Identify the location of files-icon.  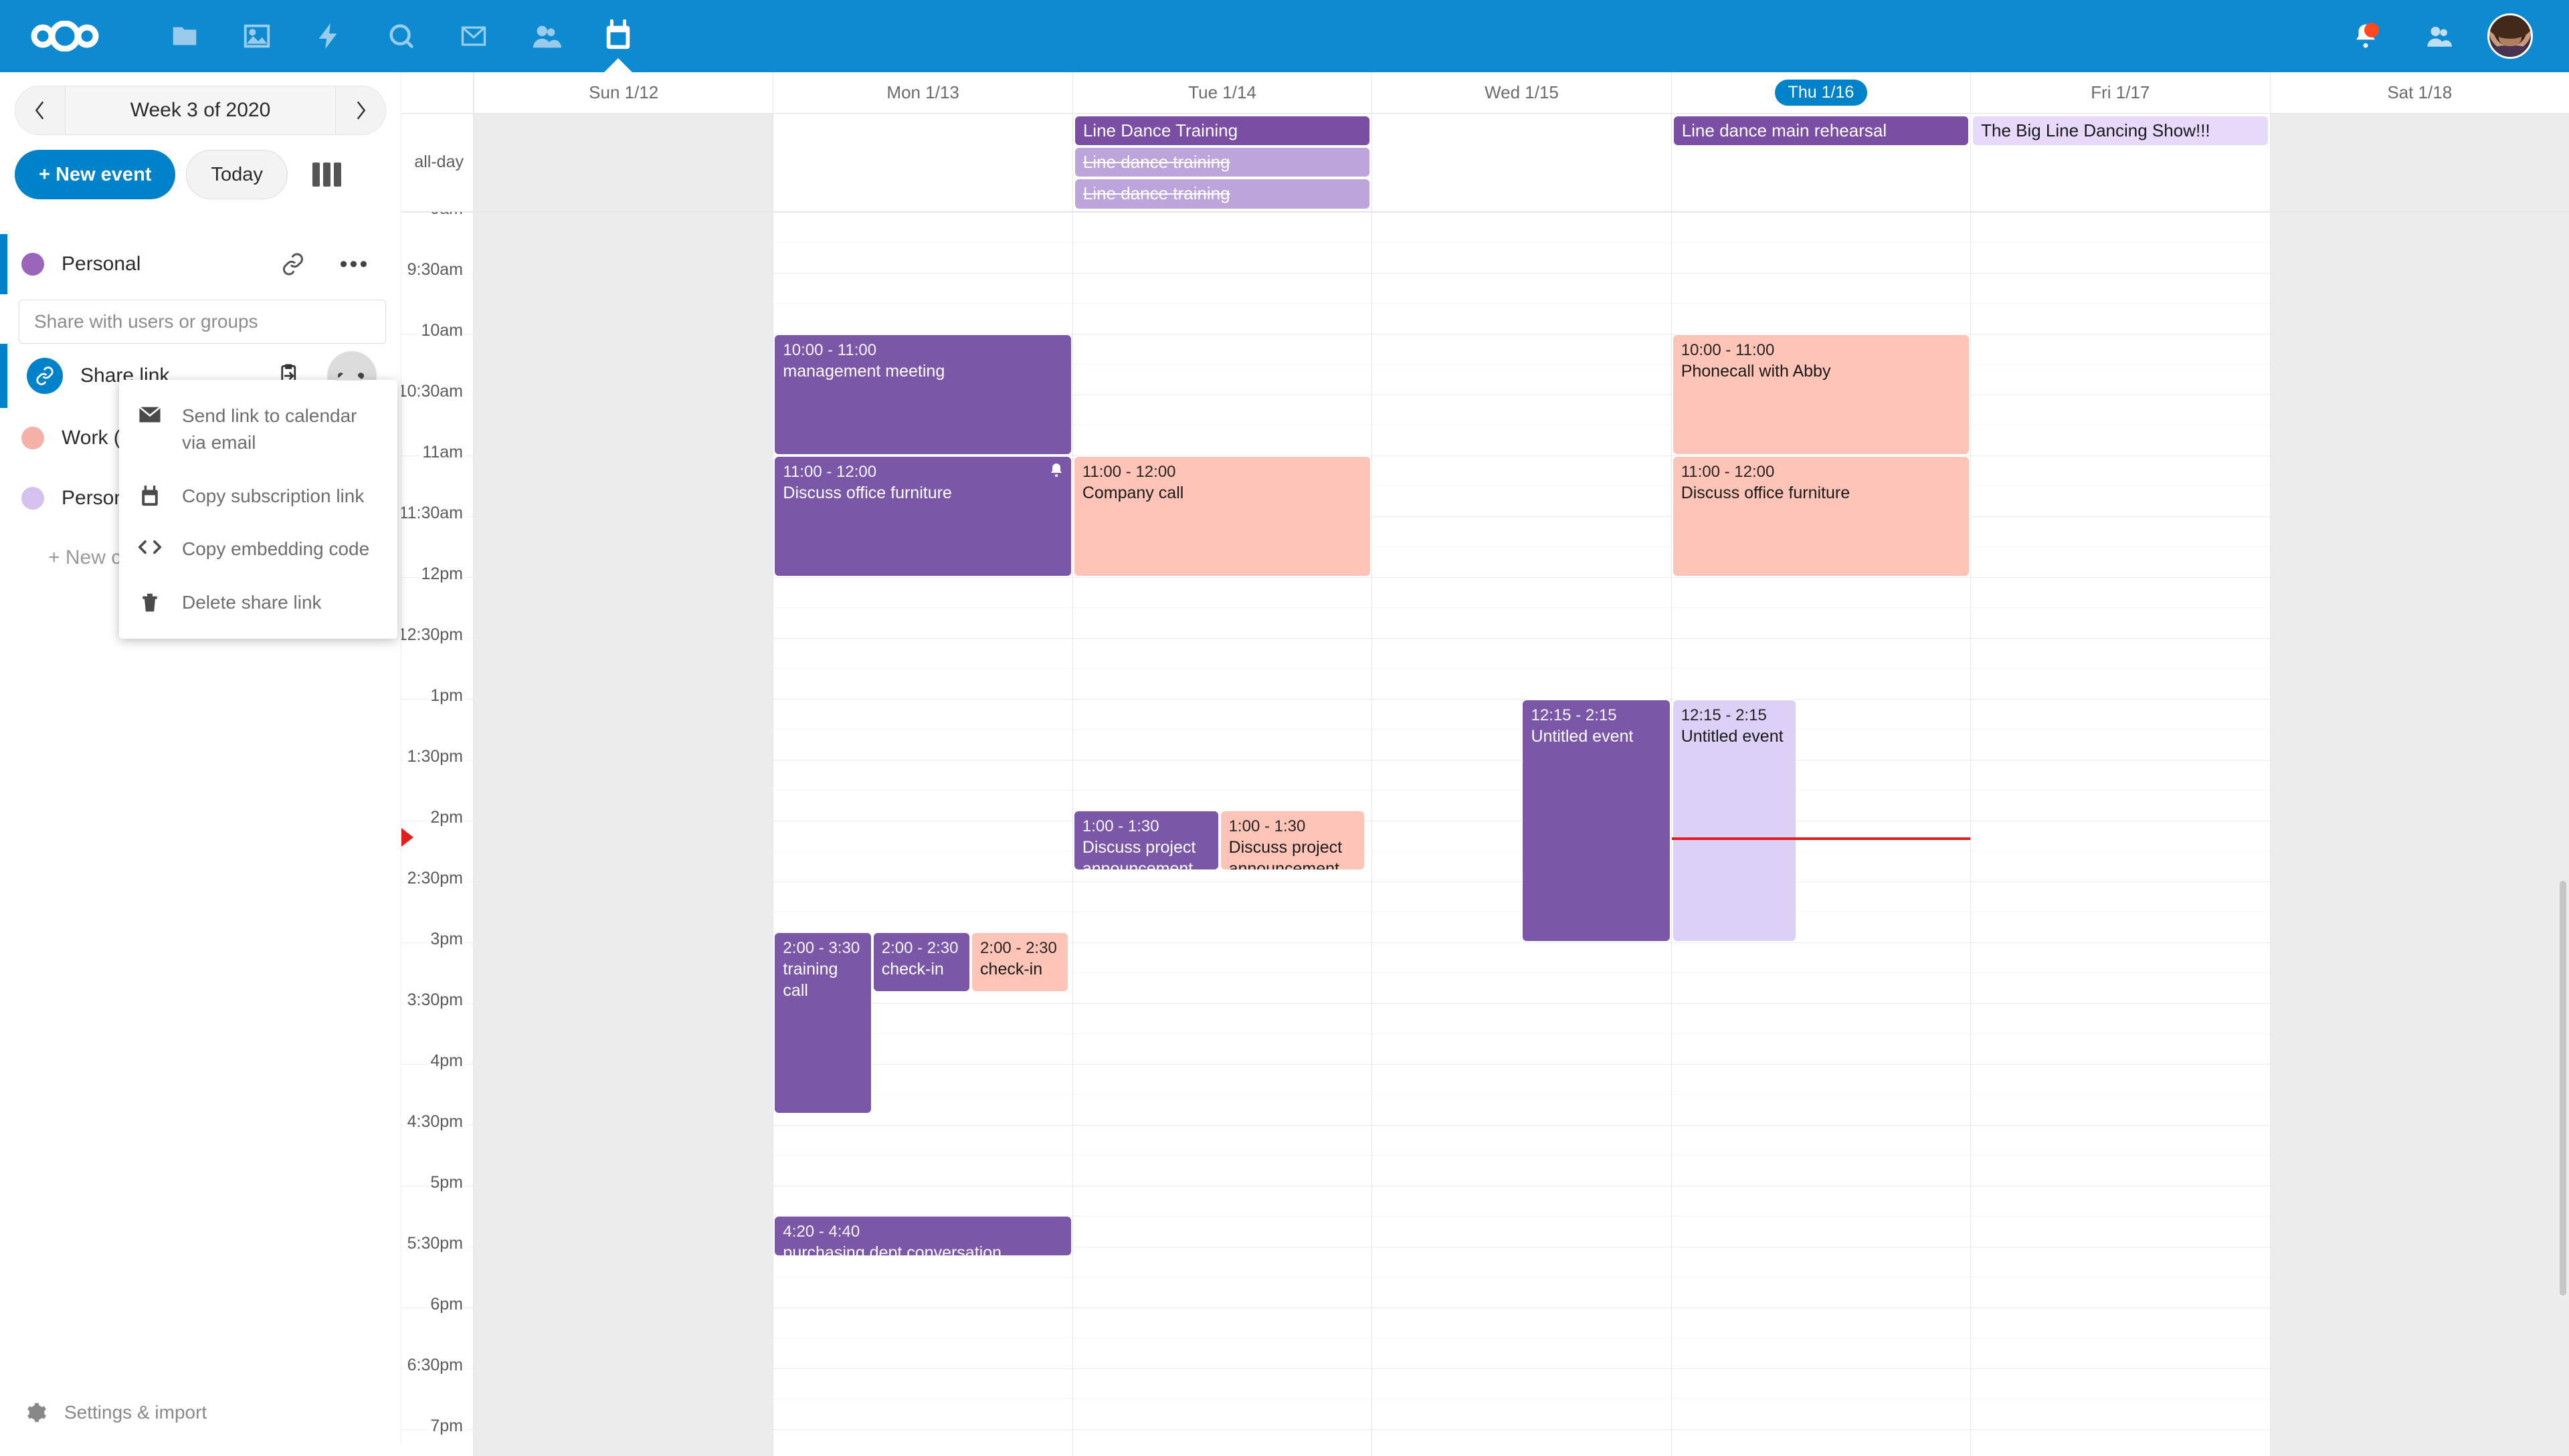
(185, 36).